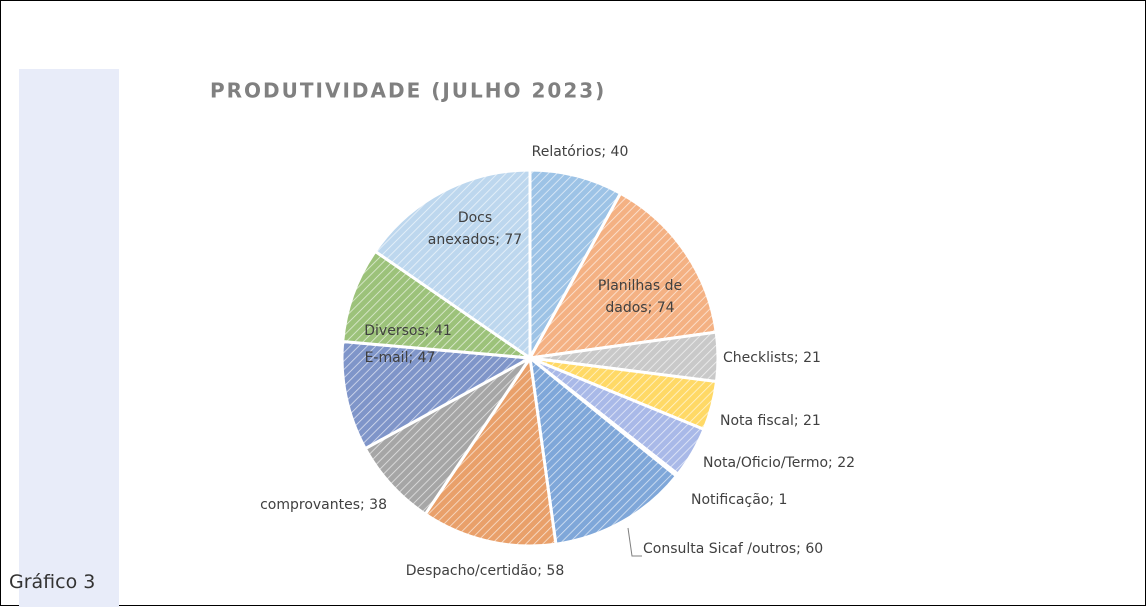  What do you see at coordinates (400, 358) in the screenshot?
I see `data-label: E-mail; 47` at bounding box center [400, 358].